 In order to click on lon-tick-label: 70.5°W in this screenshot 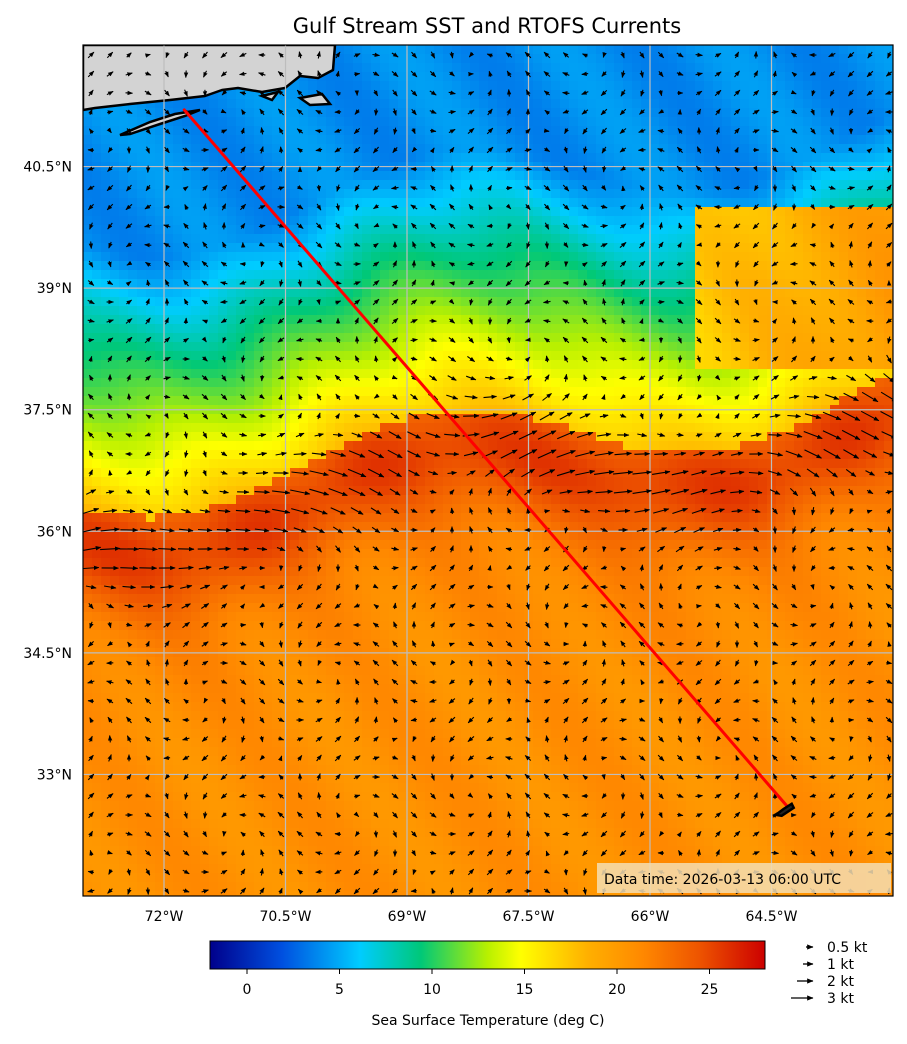, I will do `click(285, 917)`.